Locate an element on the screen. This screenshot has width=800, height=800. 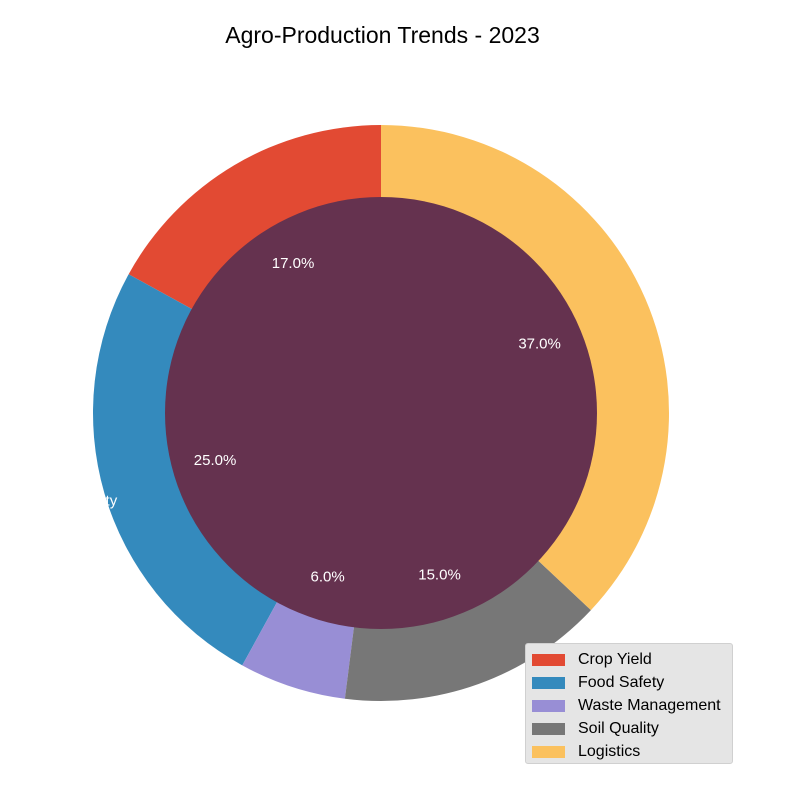
legend-item-food-safety: Food Safety is located at coordinates (632, 682).